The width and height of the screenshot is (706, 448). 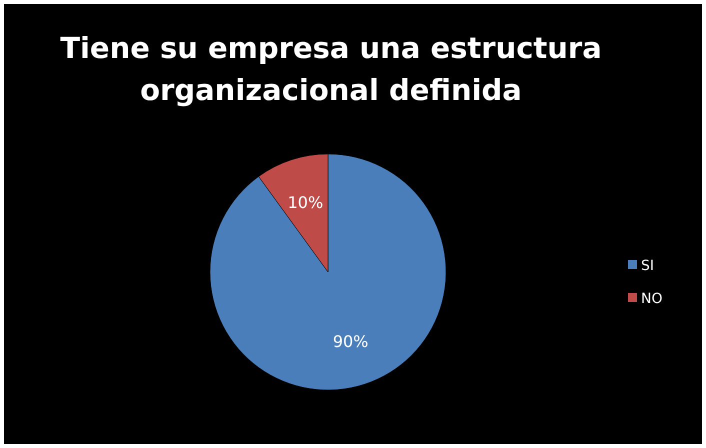 What do you see at coordinates (647, 266) in the screenshot?
I see `legend-label: SI` at bounding box center [647, 266].